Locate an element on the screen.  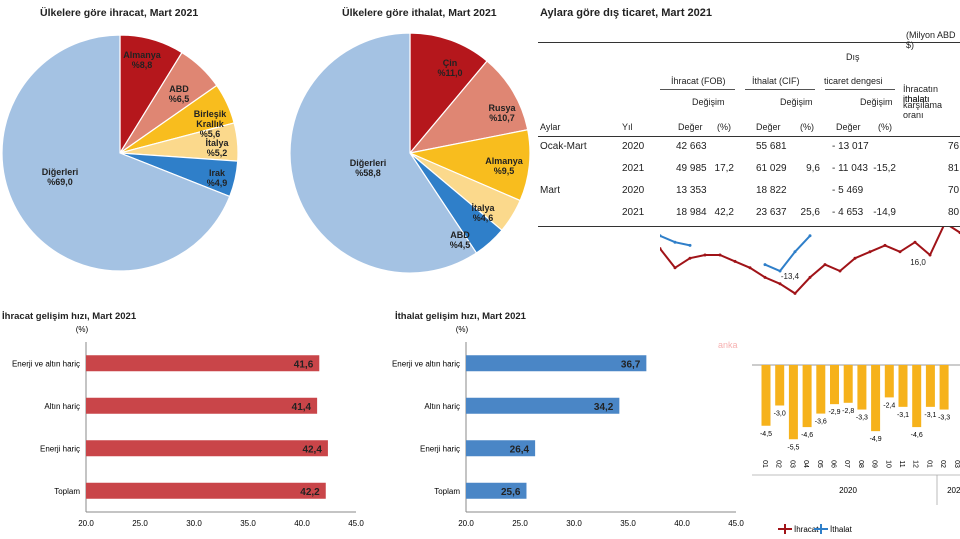
import-growth-value-2: 34,2 is located at coordinates (604, 407).